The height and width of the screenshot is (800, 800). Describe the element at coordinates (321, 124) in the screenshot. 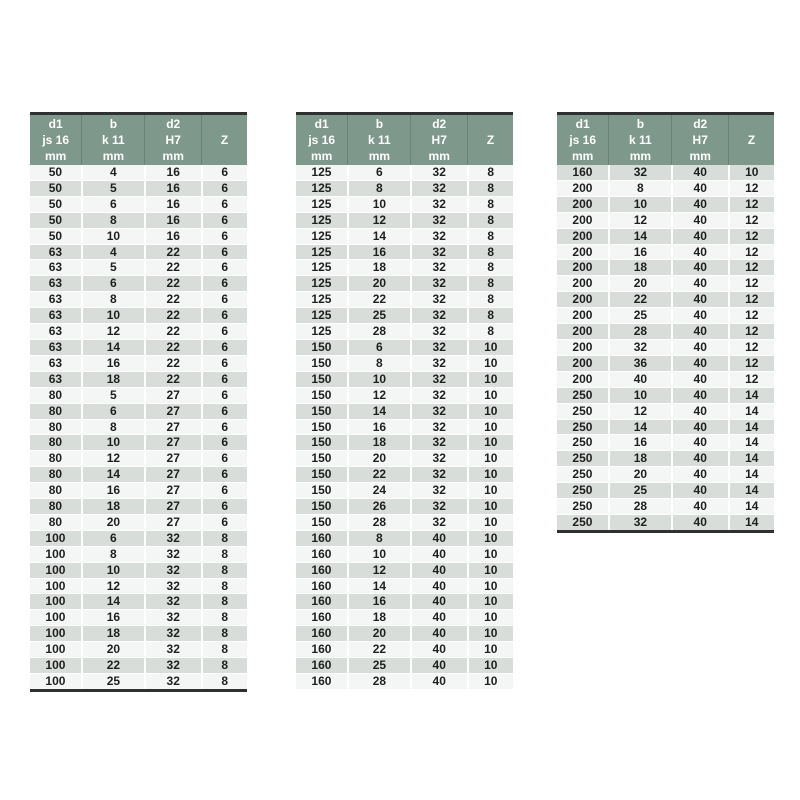

I see `column-header-line: d1` at that location.